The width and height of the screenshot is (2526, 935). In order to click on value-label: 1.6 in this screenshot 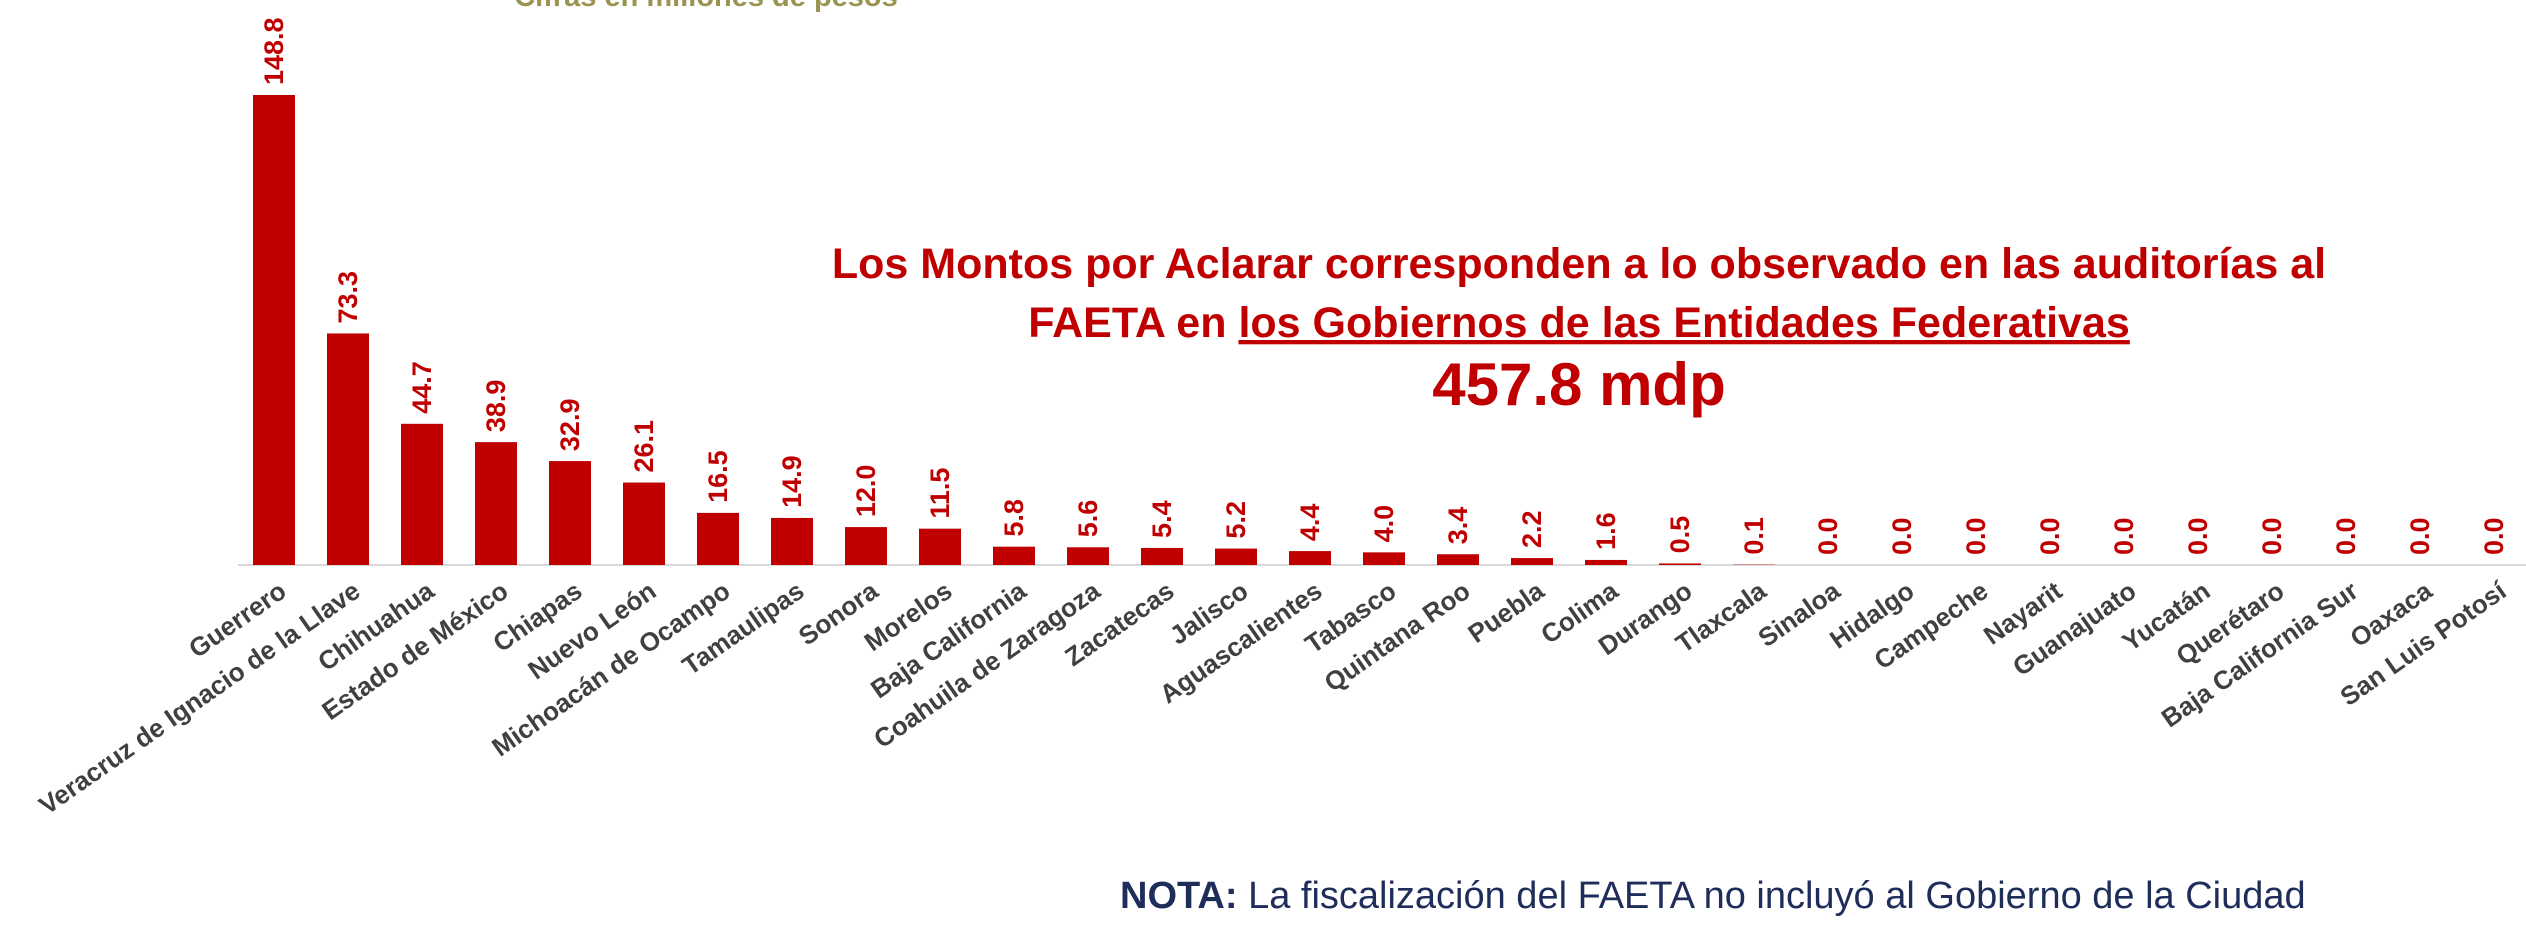, I will do `click(1606, 531)`.